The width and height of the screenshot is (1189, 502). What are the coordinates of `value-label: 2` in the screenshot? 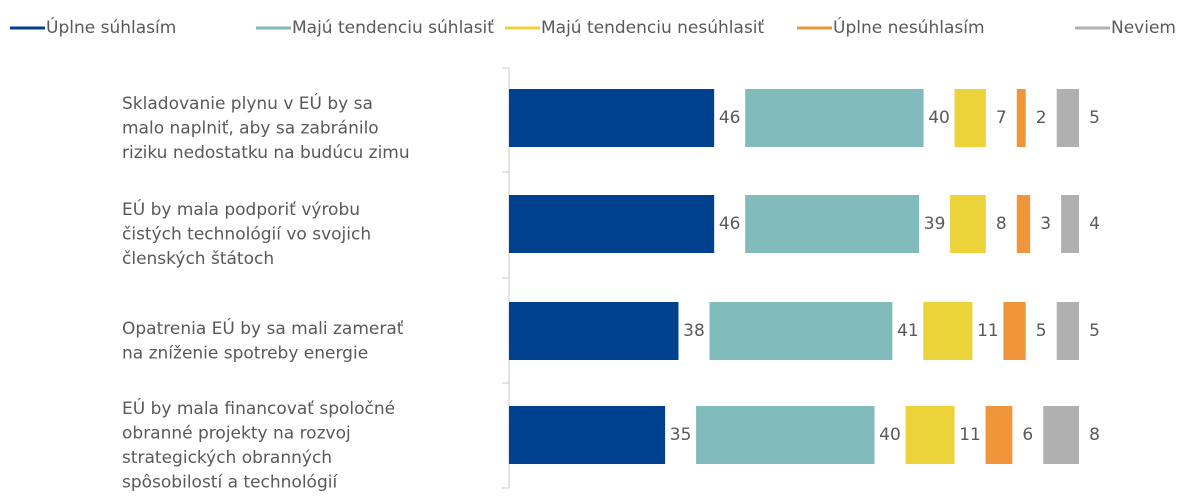 It's located at (1041, 118).